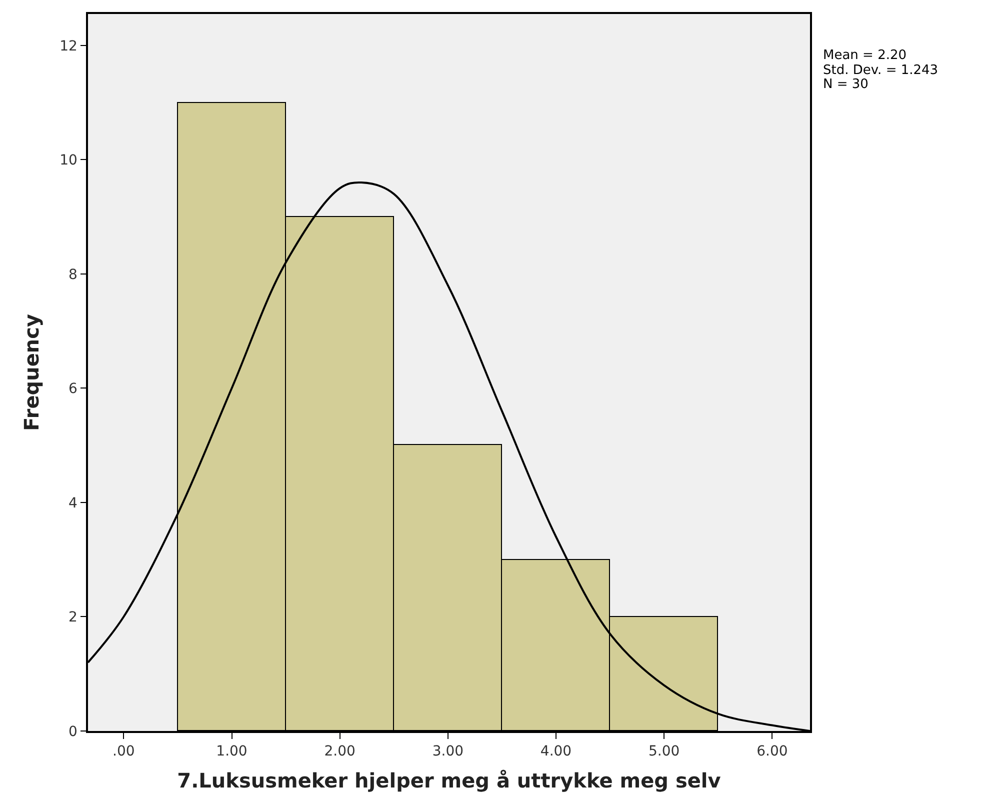  What do you see at coordinates (556, 752) in the screenshot?
I see `x-tick-label: 4.00` at bounding box center [556, 752].